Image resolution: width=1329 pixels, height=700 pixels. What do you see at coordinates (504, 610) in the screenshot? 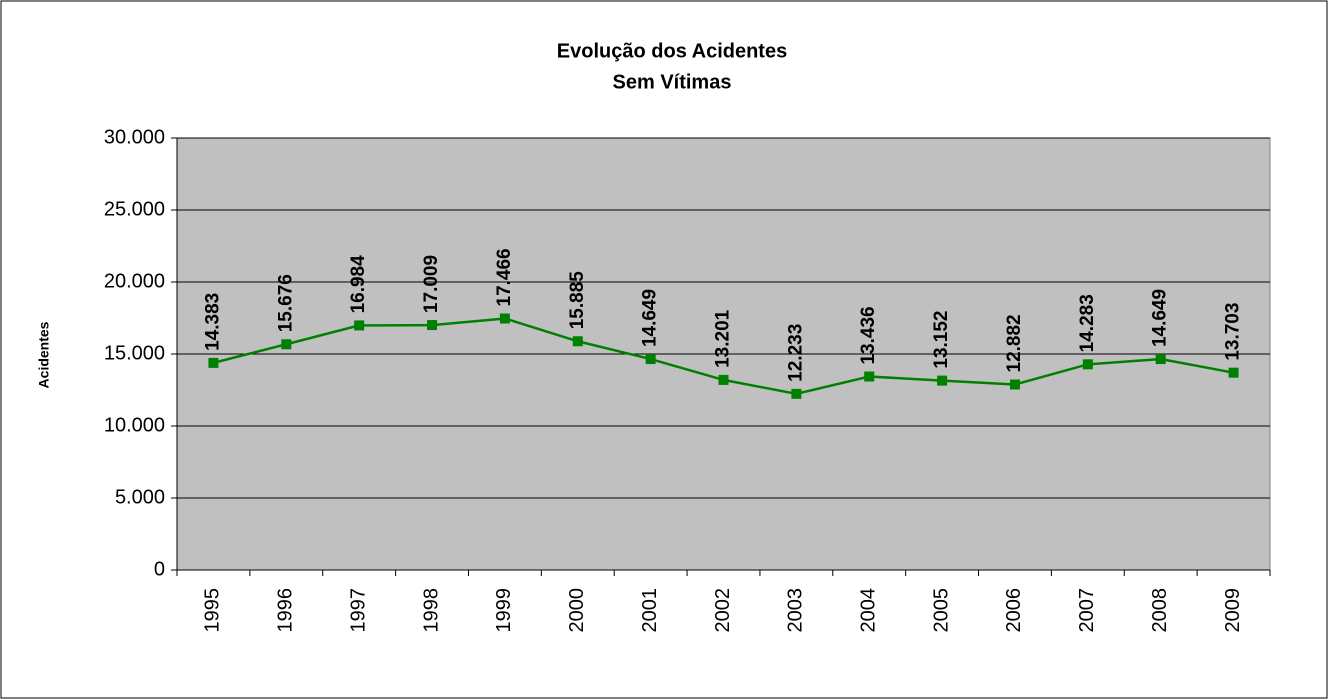
I see `x-tick-label: 1999` at bounding box center [504, 610].